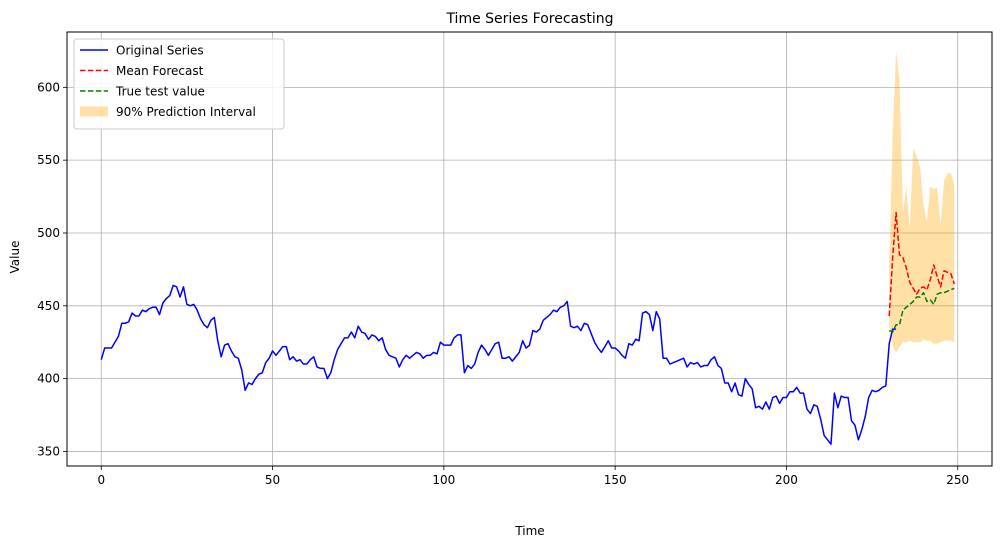  I want to click on y-tick-label: 400, so click(48, 379).